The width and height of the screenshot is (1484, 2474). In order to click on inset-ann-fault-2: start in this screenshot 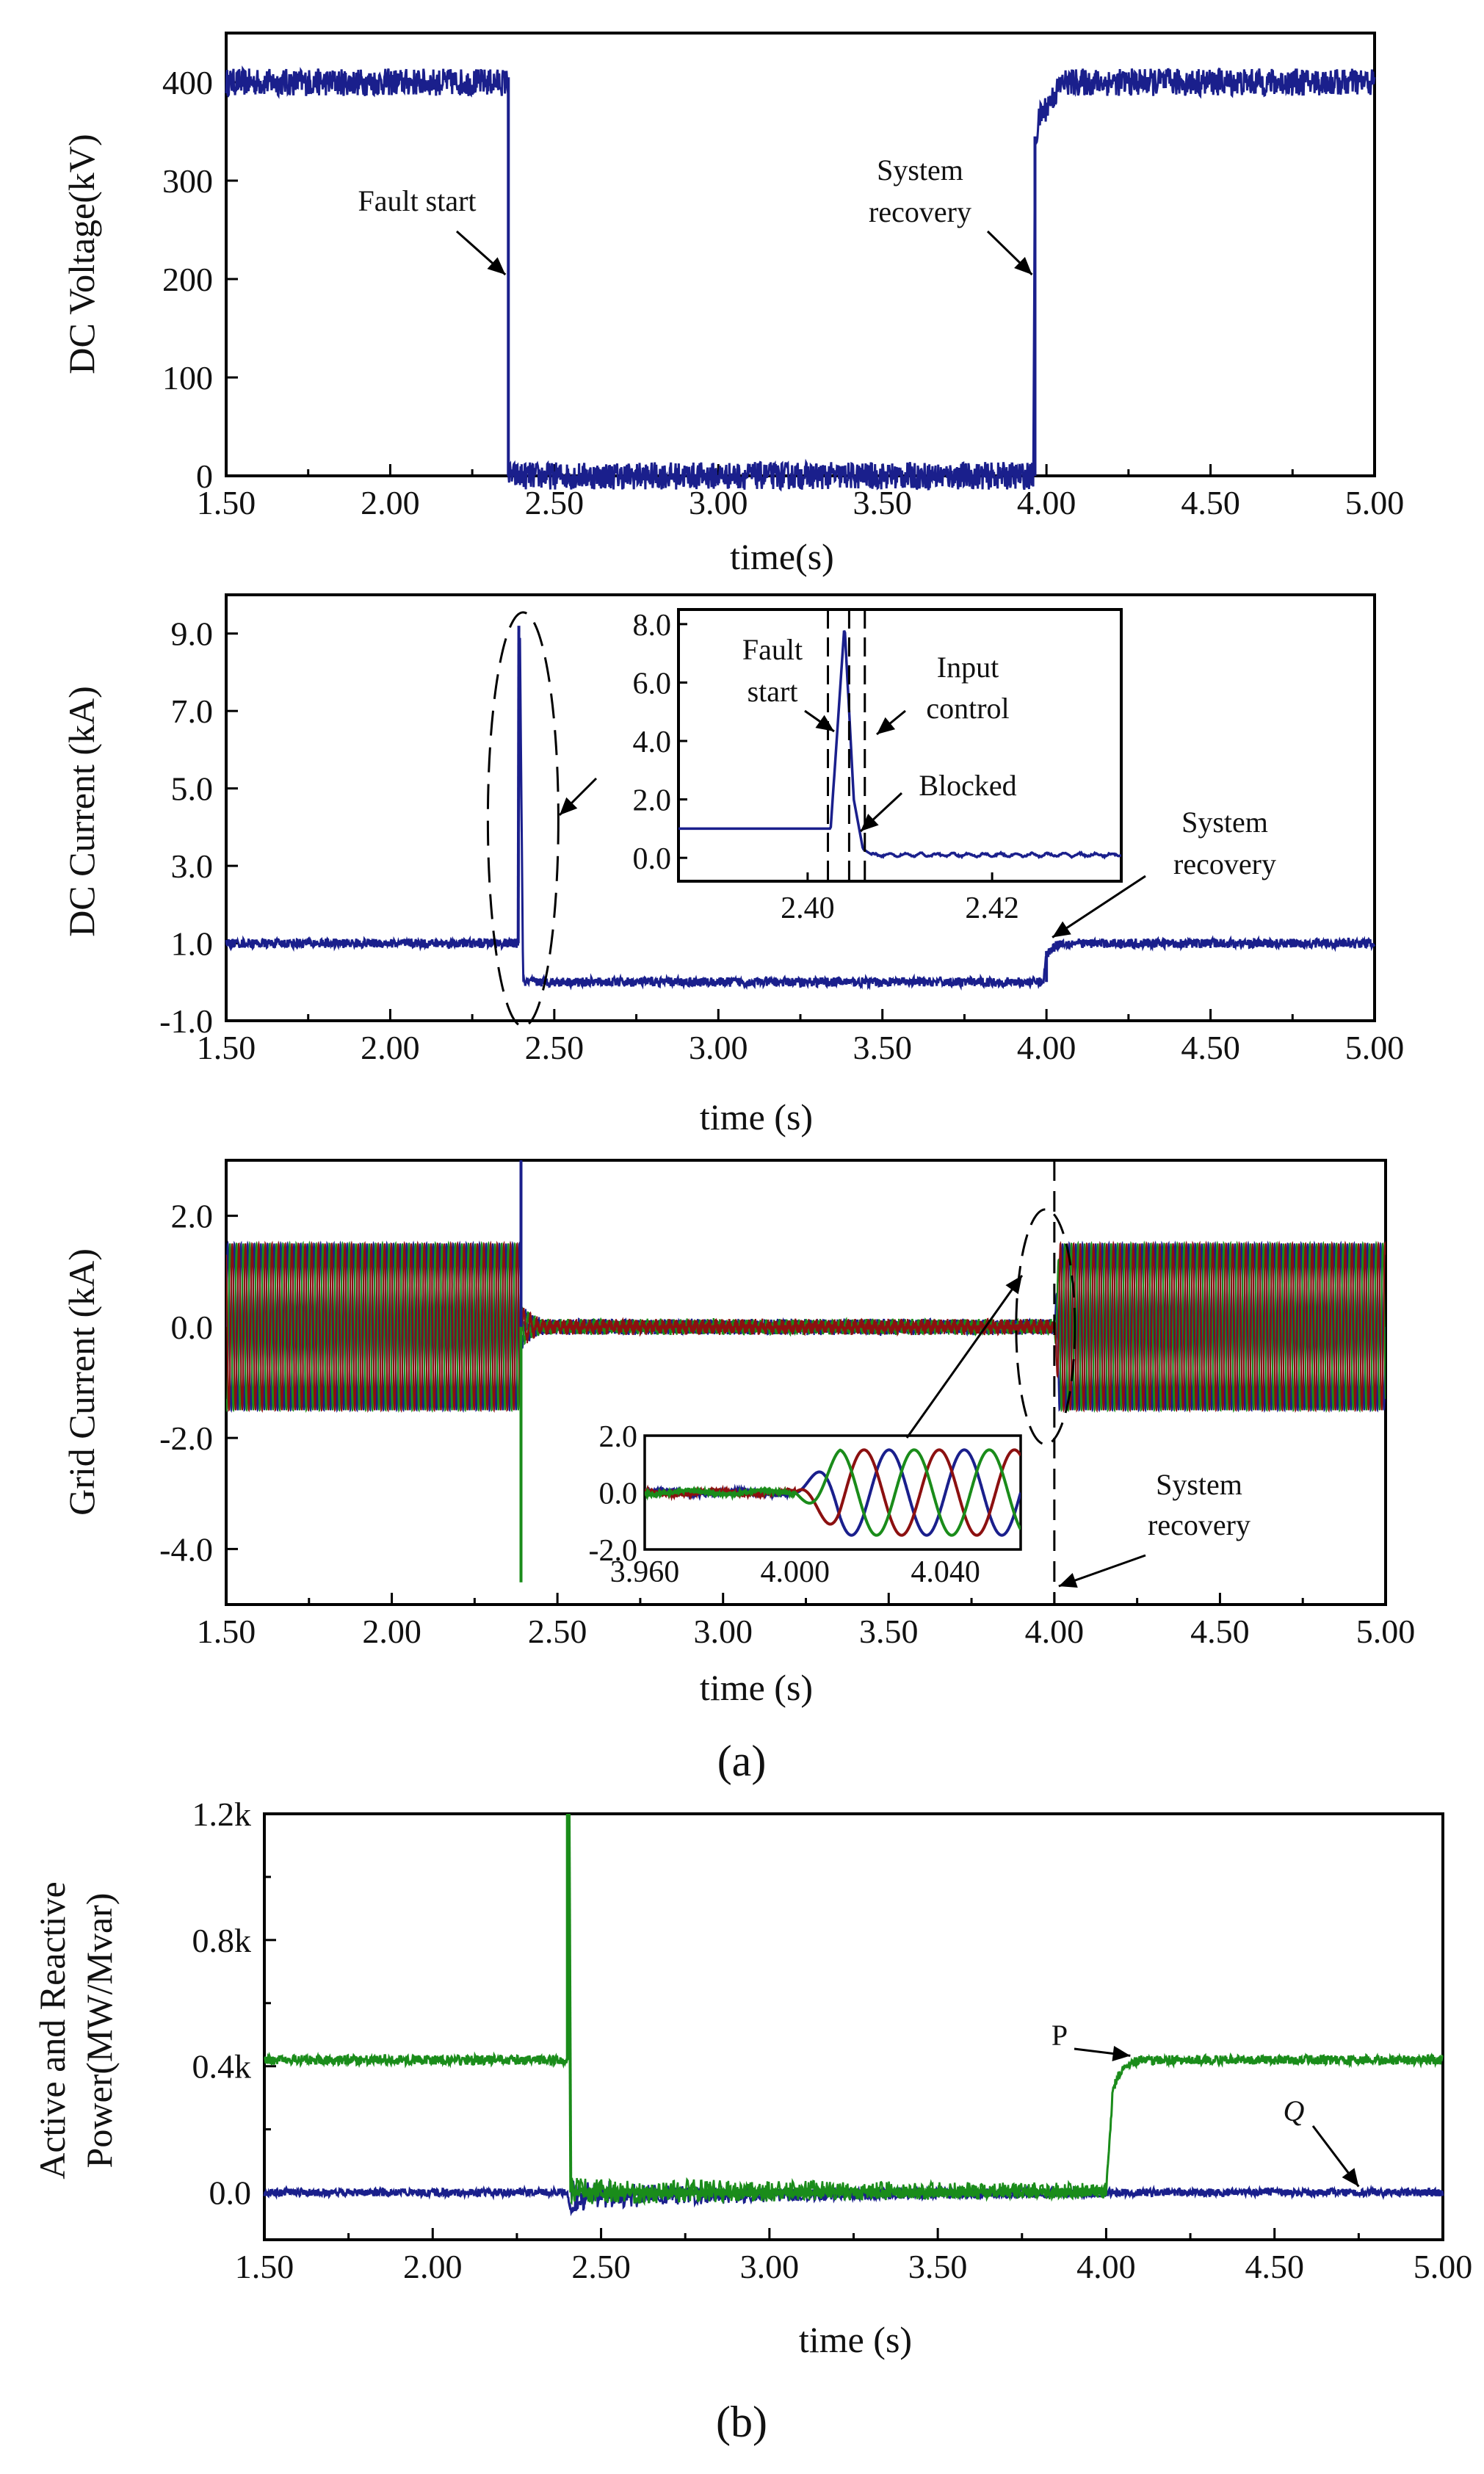, I will do `click(773, 691)`.